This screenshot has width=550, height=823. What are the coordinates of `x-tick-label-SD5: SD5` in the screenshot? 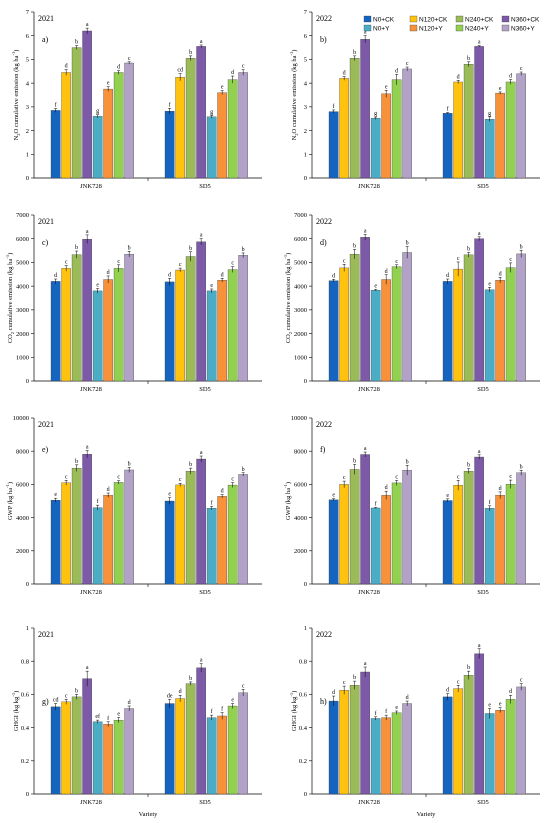 It's located at (205, 186).